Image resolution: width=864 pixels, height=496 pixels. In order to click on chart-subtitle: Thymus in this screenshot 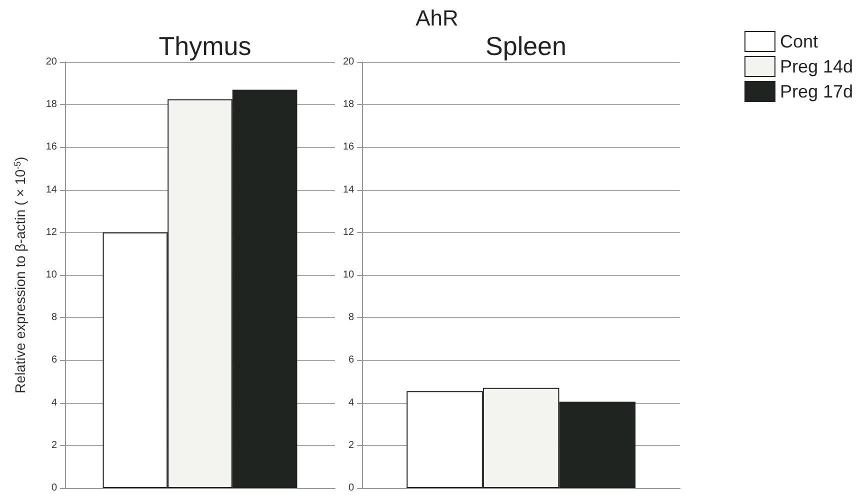, I will do `click(205, 46)`.